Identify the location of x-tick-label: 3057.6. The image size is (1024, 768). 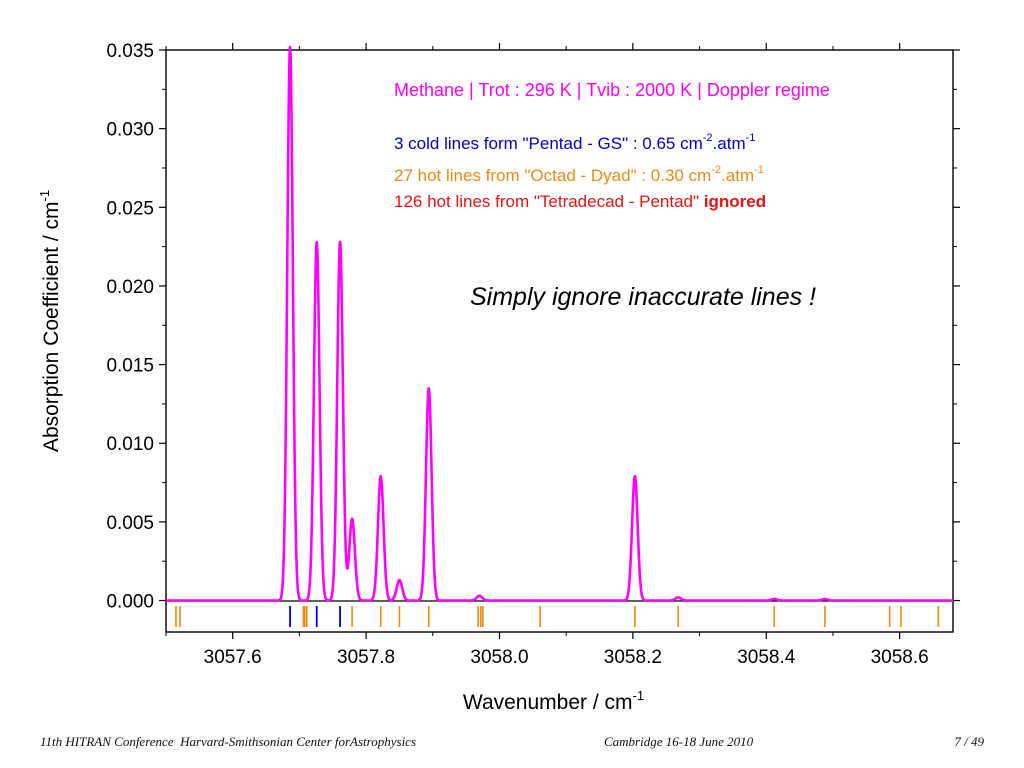
(233, 657).